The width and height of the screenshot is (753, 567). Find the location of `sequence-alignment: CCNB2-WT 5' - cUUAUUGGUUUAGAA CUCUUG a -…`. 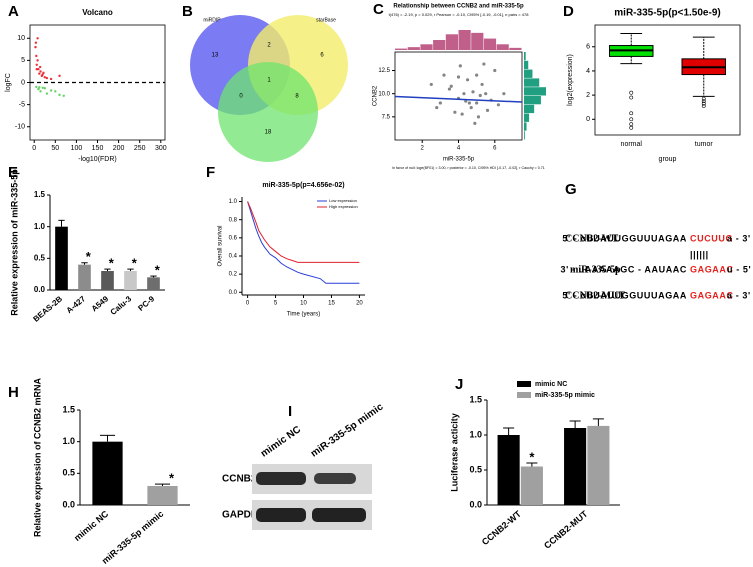

sequence-alignment: CCNB2-WT 5' - cUUAUUGGUUUAGAA CUCUUG a -… is located at coordinates (656, 267).